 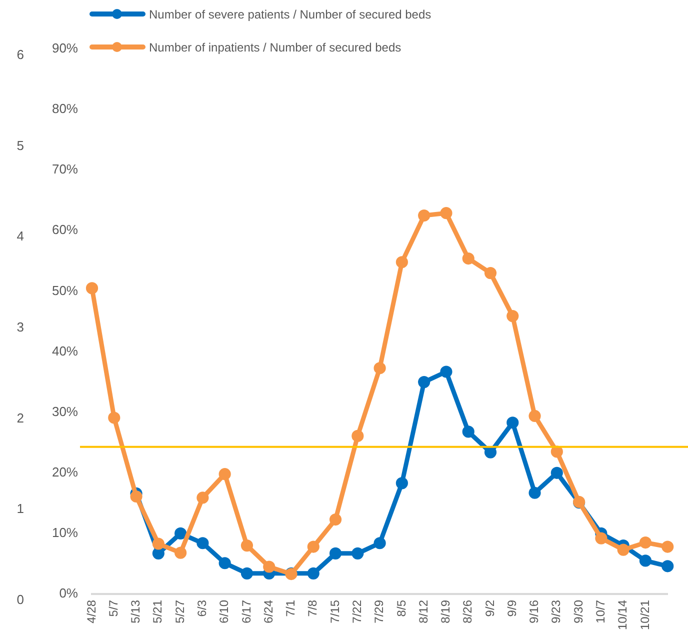 What do you see at coordinates (489, 608) in the screenshot?
I see `x-tick-label: 9/2` at bounding box center [489, 608].